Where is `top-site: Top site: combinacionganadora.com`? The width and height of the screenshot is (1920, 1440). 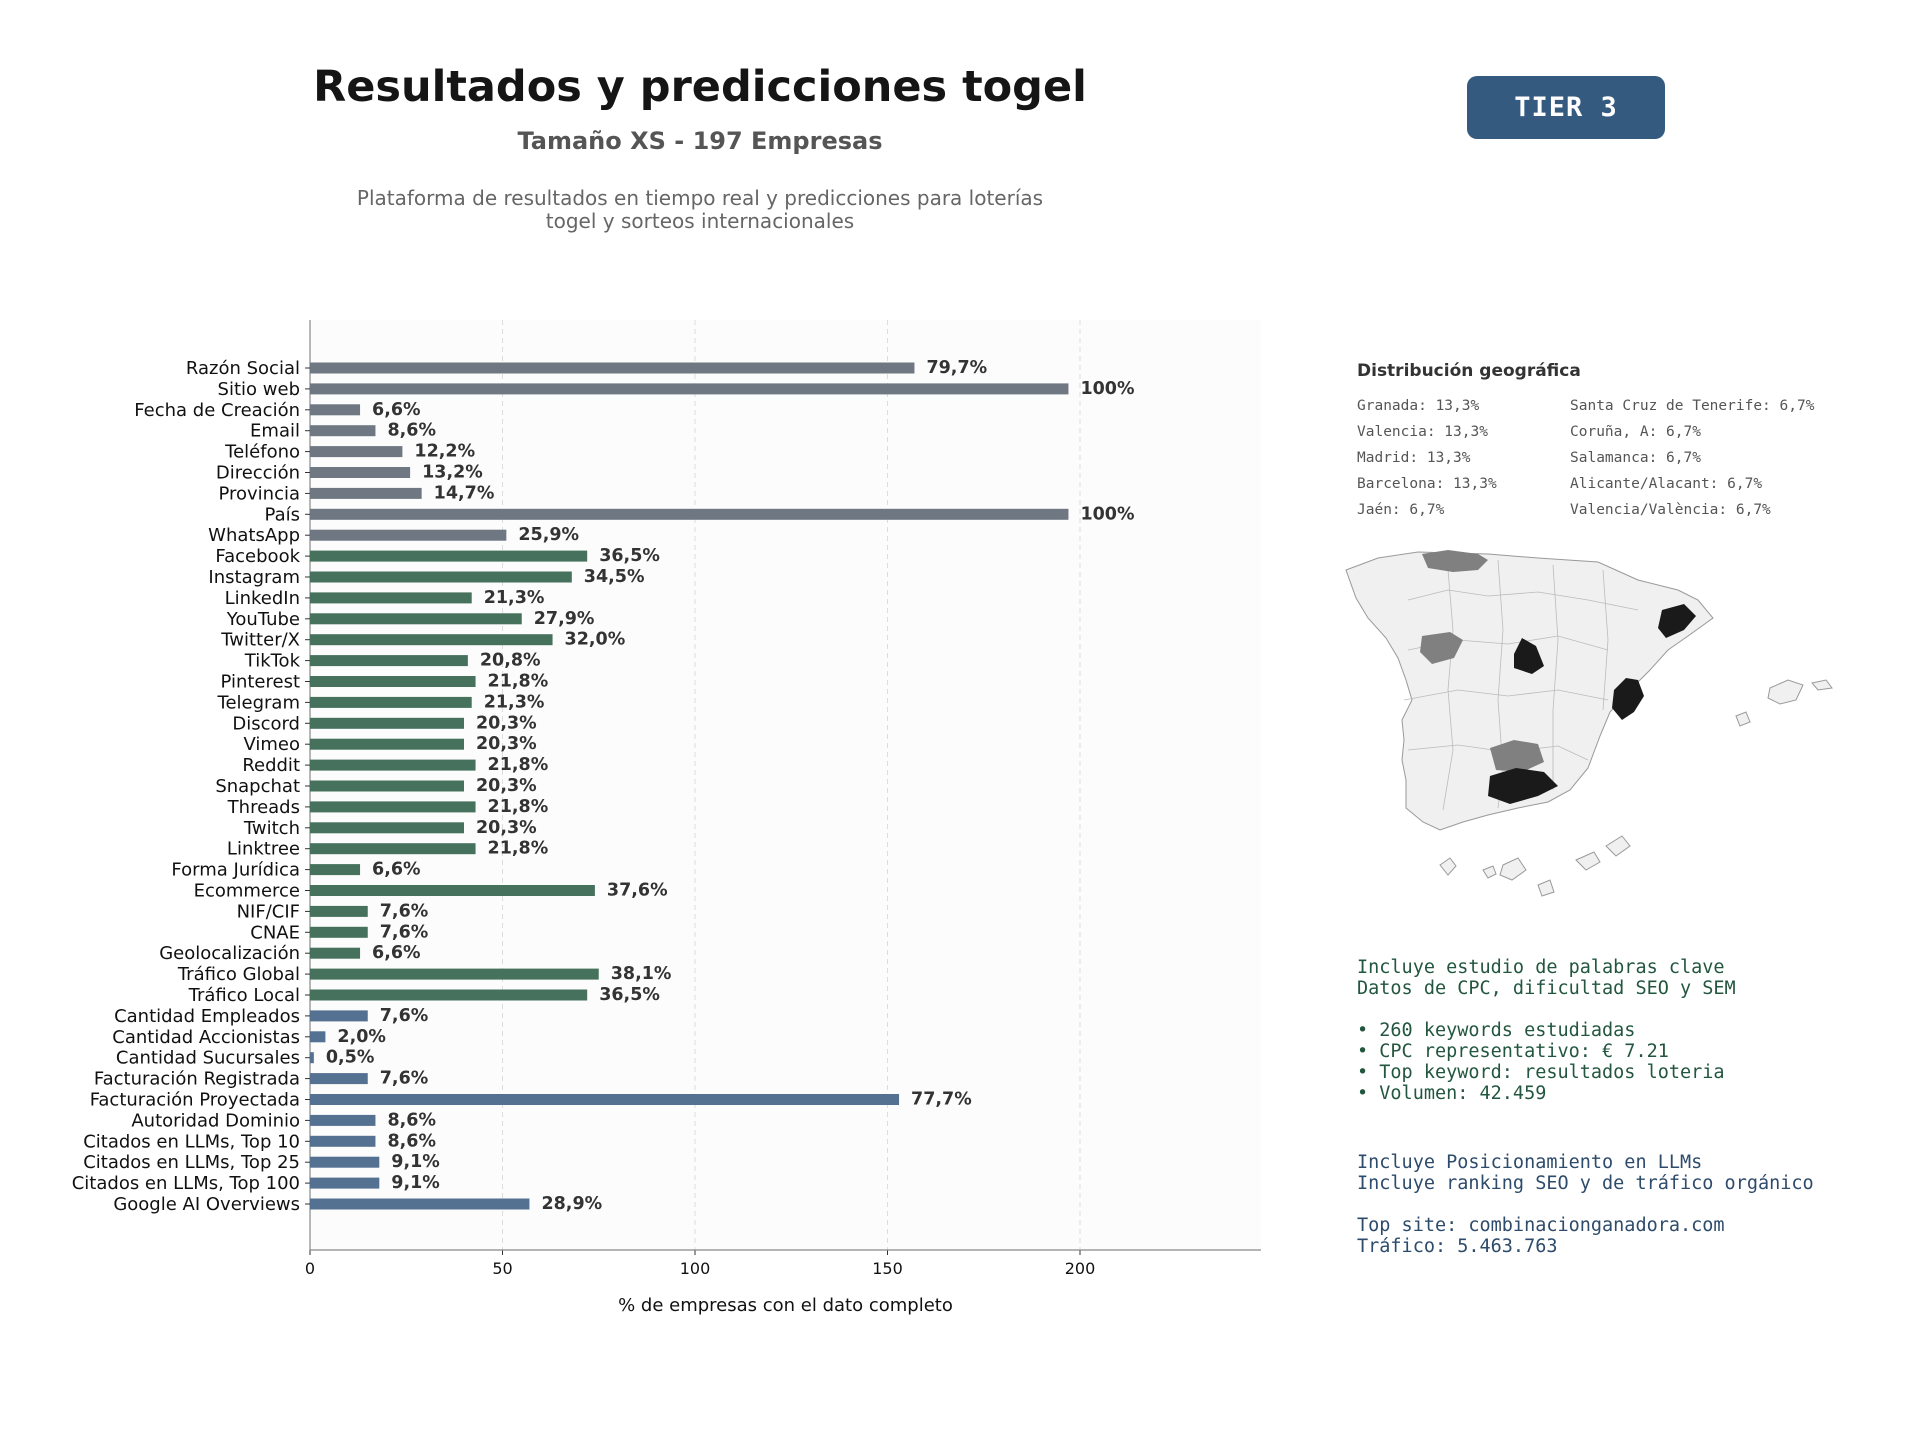
top-site: Top site: combinacionganadora.com is located at coordinates (1541, 1225).